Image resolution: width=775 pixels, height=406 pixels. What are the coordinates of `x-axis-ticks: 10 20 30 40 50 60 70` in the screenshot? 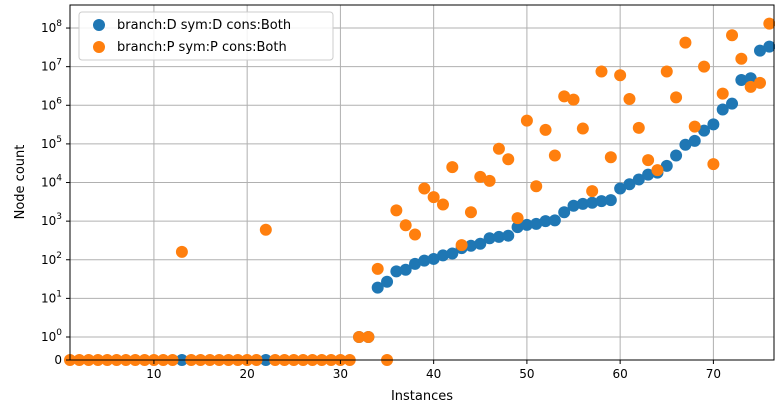 It's located at (433, 370).